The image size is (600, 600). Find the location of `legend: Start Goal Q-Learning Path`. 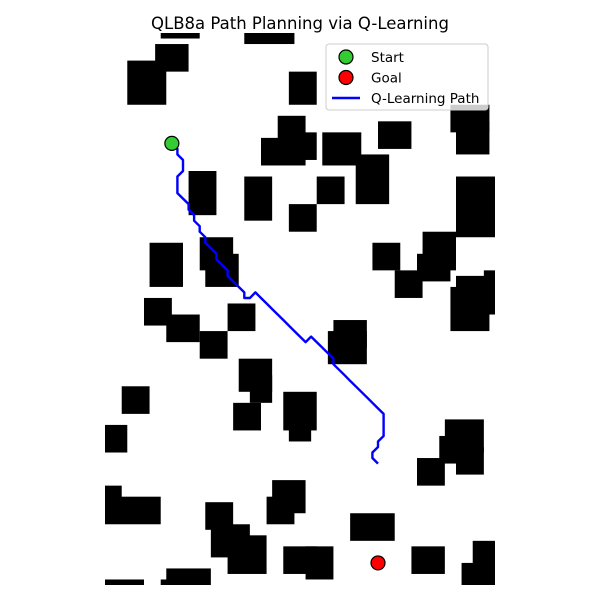

legend: Start Goal Q-Learning Path is located at coordinates (407, 77).